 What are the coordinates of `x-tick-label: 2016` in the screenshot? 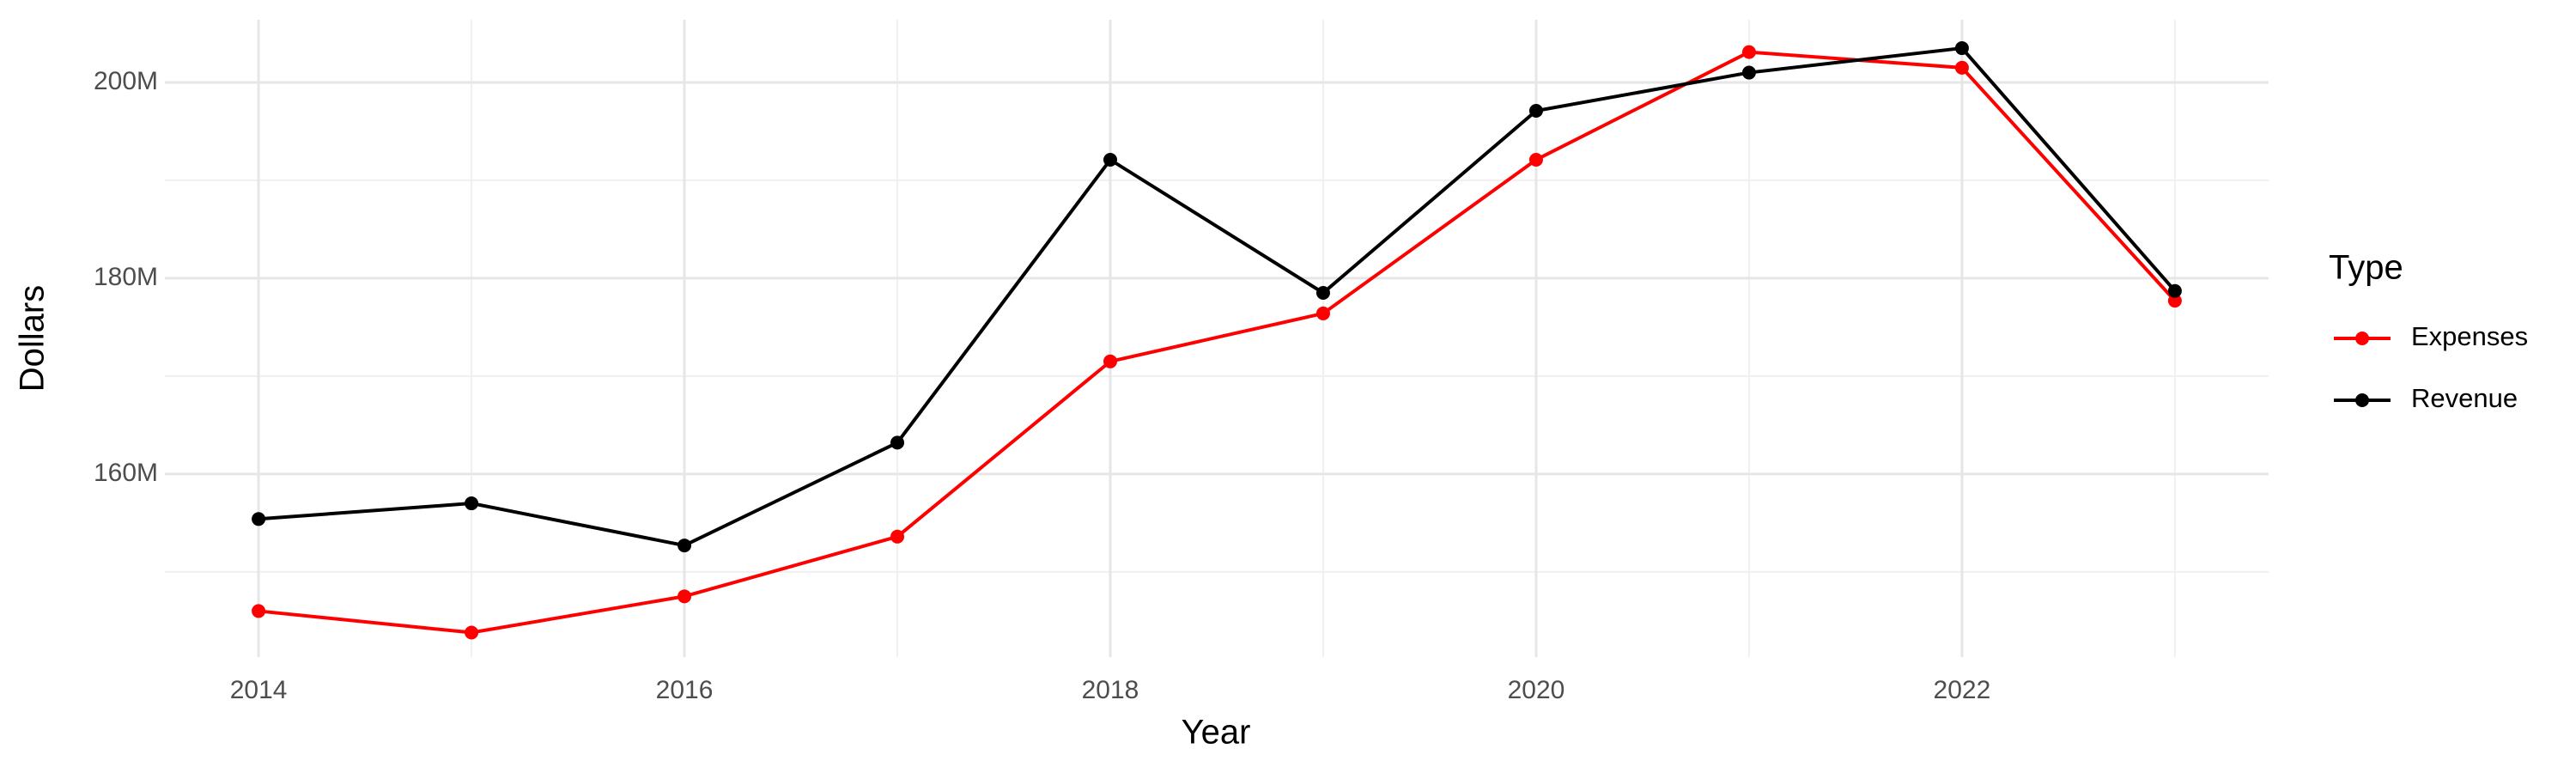 It's located at (685, 690).